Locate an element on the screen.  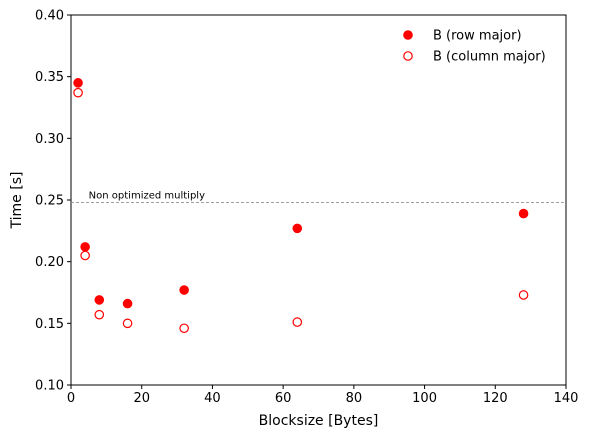
x-axis: 0 20 40 60 80 100 120 140 is located at coordinates (323, 395).